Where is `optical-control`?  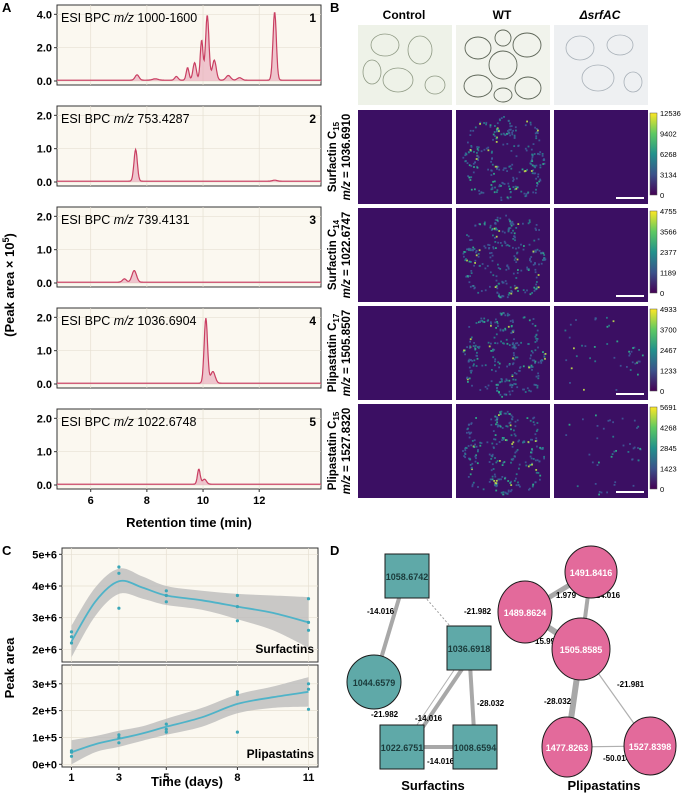
optical-control is located at coordinates (405, 65).